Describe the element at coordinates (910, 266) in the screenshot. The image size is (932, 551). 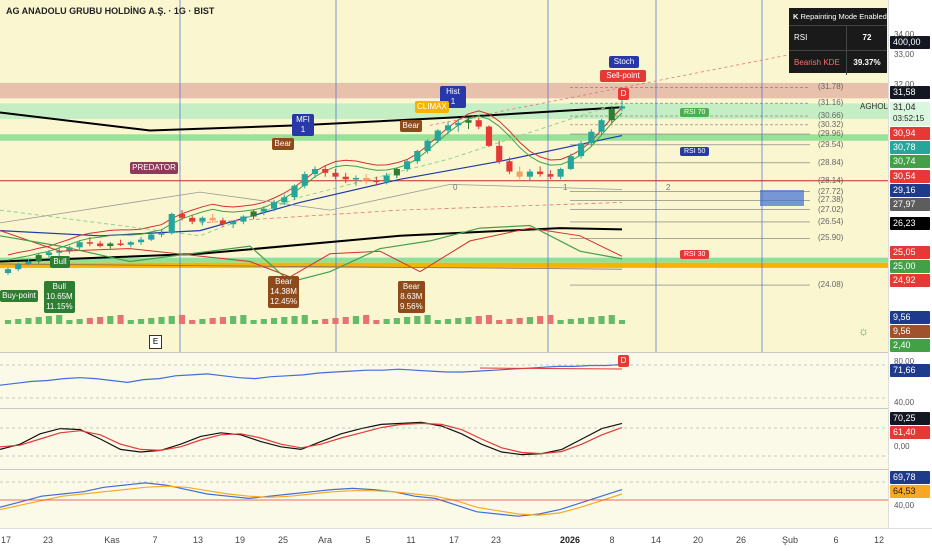
I see `price-tag: 25,00` at that location.